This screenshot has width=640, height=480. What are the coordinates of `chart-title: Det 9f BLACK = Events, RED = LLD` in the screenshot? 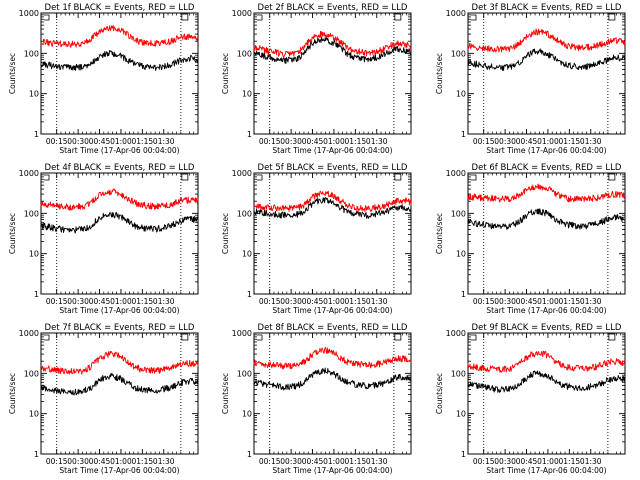 It's located at (547, 328).